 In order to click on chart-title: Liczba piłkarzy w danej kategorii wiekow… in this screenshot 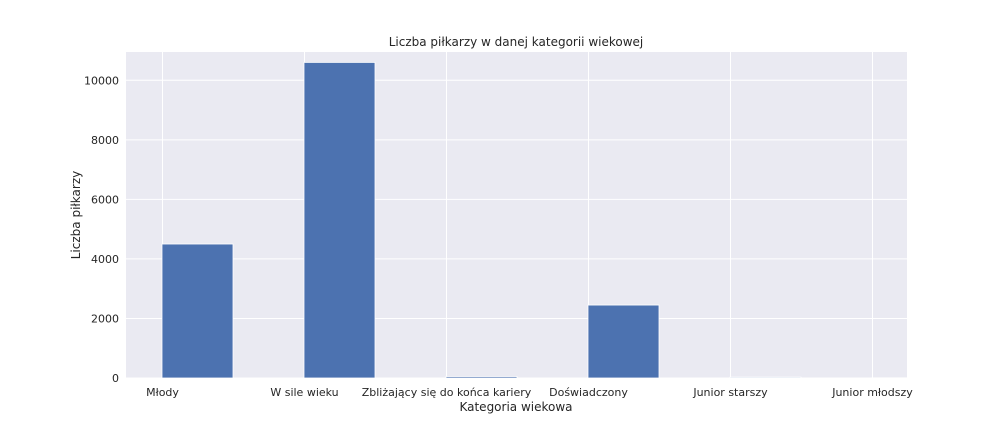, I will do `click(516, 42)`.